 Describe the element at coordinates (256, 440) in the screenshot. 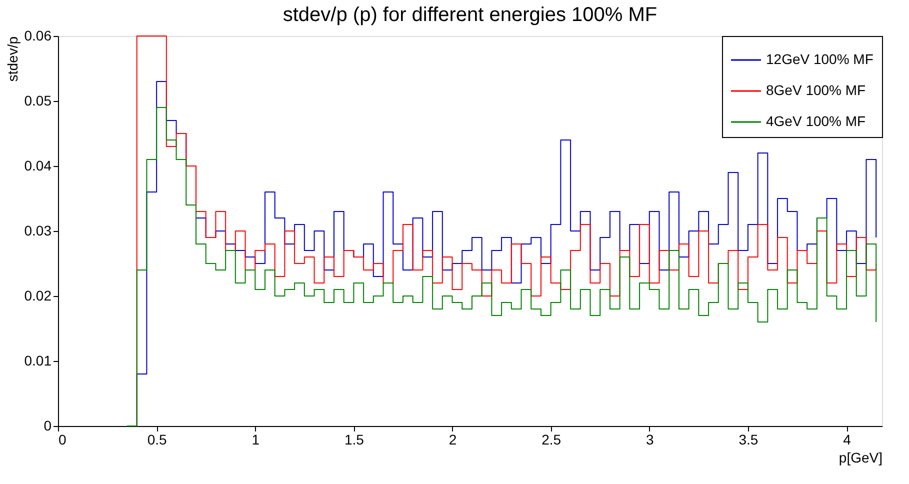

I see `x-tick-label: 1` at that location.